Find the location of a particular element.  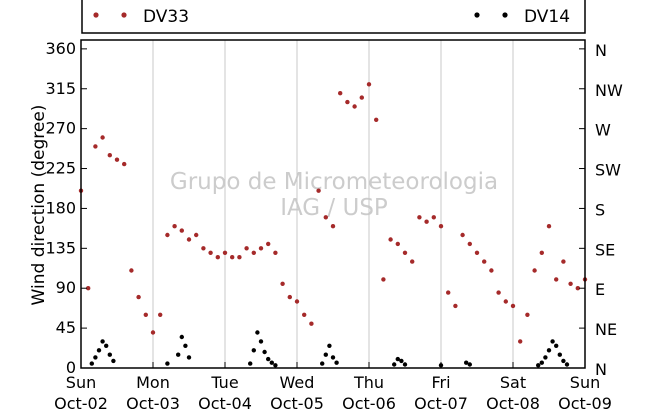

x-tick-day: Sat is located at coordinates (513, 382).